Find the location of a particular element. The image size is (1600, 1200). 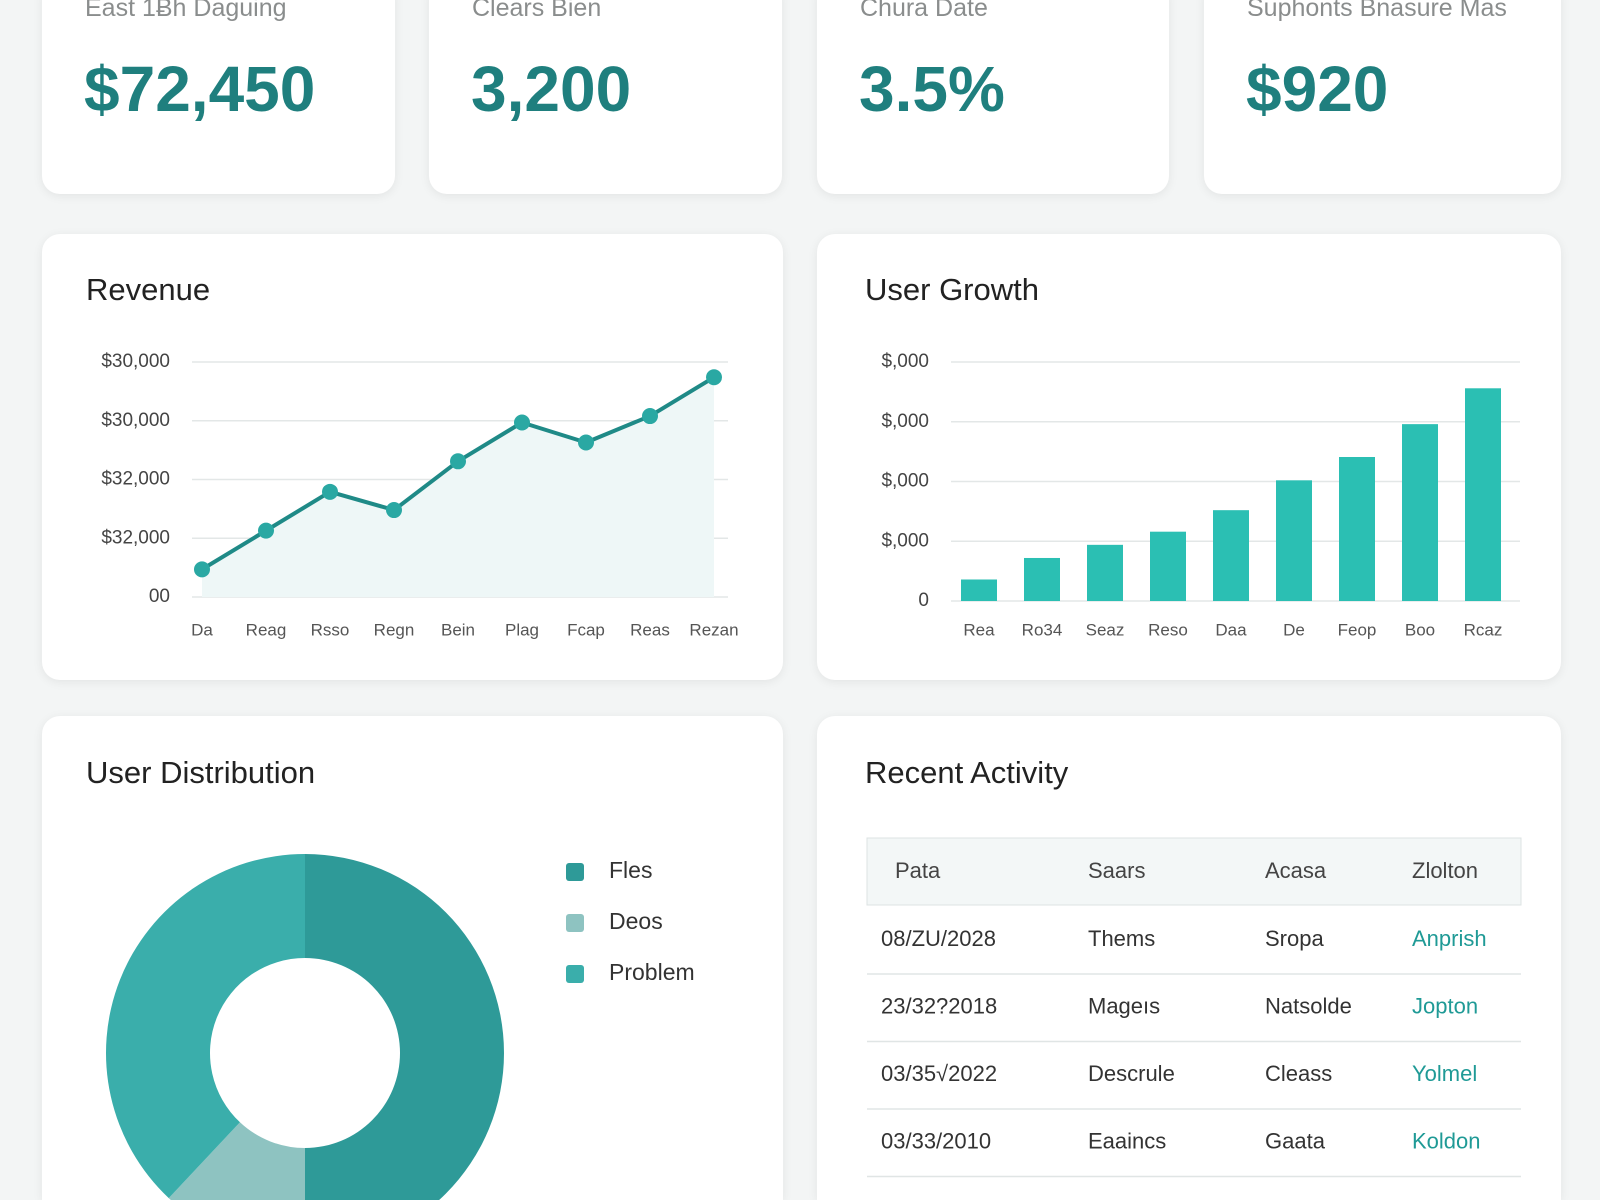

x-tick-label: Ro34 is located at coordinates (1042, 629).